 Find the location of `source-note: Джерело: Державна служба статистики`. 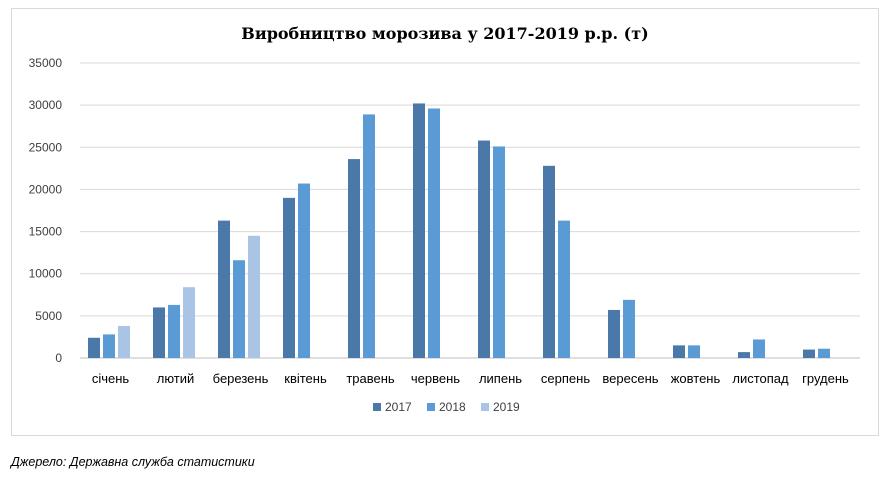

source-note: Джерело: Державна служба статистики is located at coordinates (133, 462).